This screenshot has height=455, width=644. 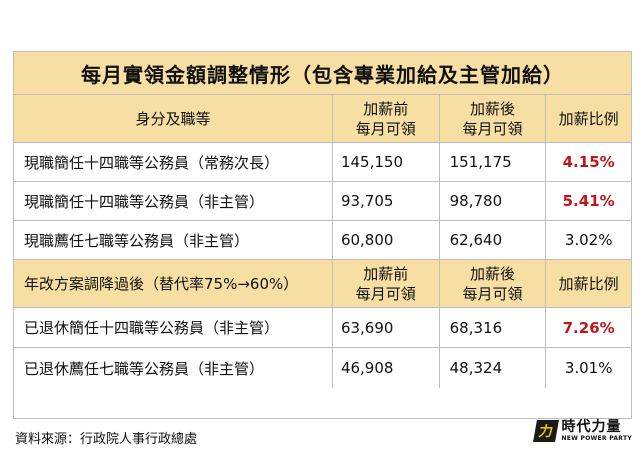 I want to click on table-row: 現職簡任十四職等公務員（常務次長） 145,150 151,175 4.15%, so click(x=322, y=162).